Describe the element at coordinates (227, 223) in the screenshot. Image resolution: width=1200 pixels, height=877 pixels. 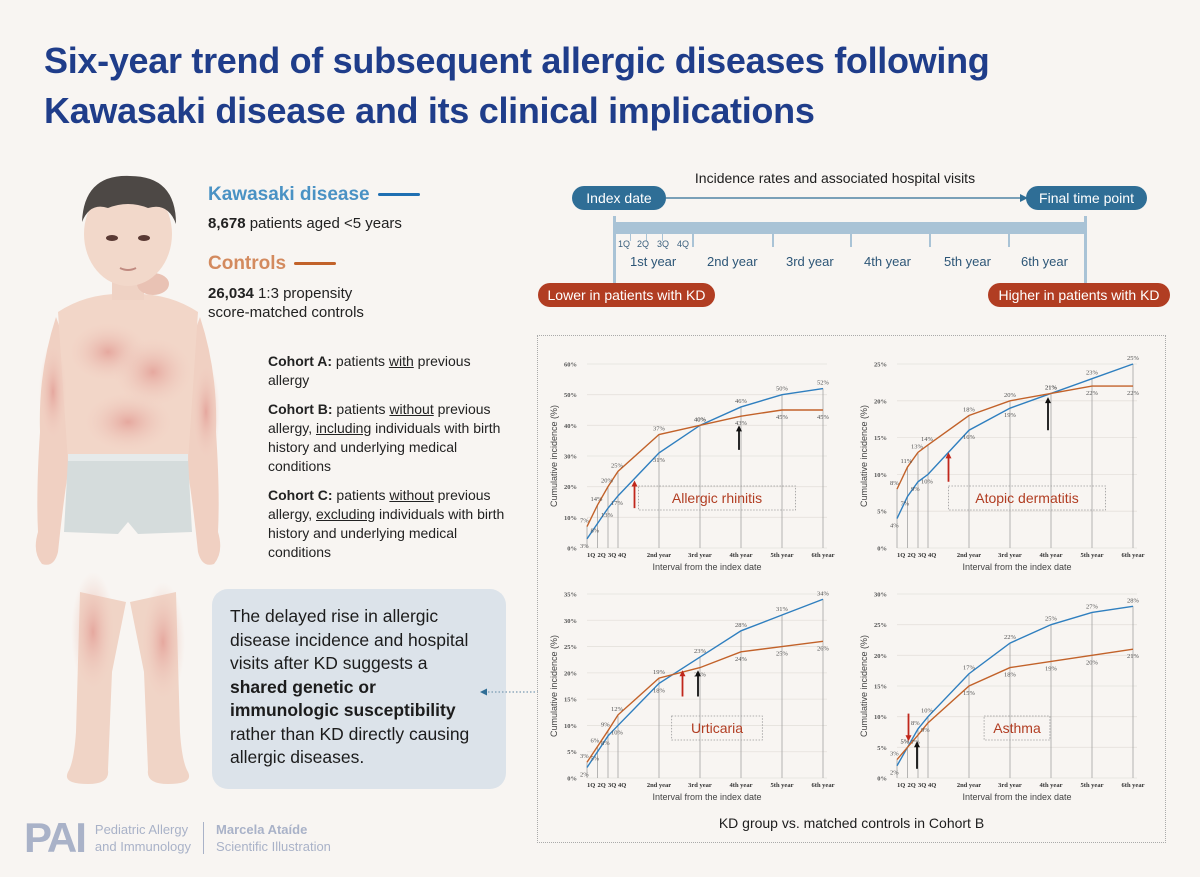
I see `kd-count: 8,678` at that location.